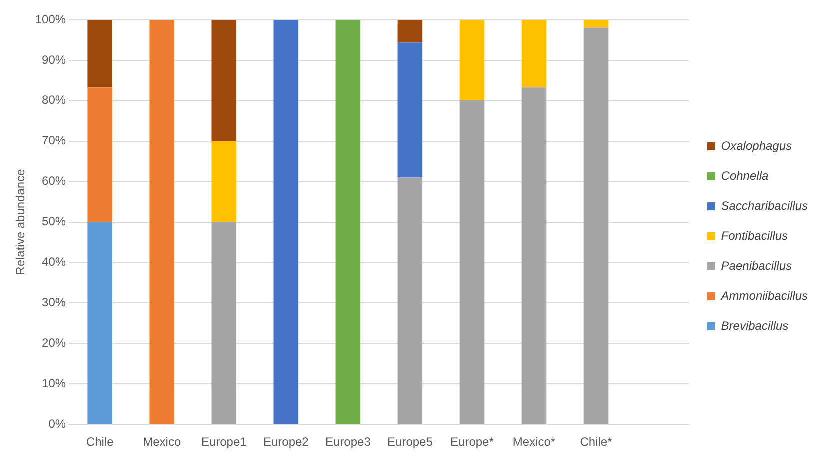  What do you see at coordinates (756, 145) in the screenshot?
I see `legend-label: Oxalophagus` at bounding box center [756, 145].